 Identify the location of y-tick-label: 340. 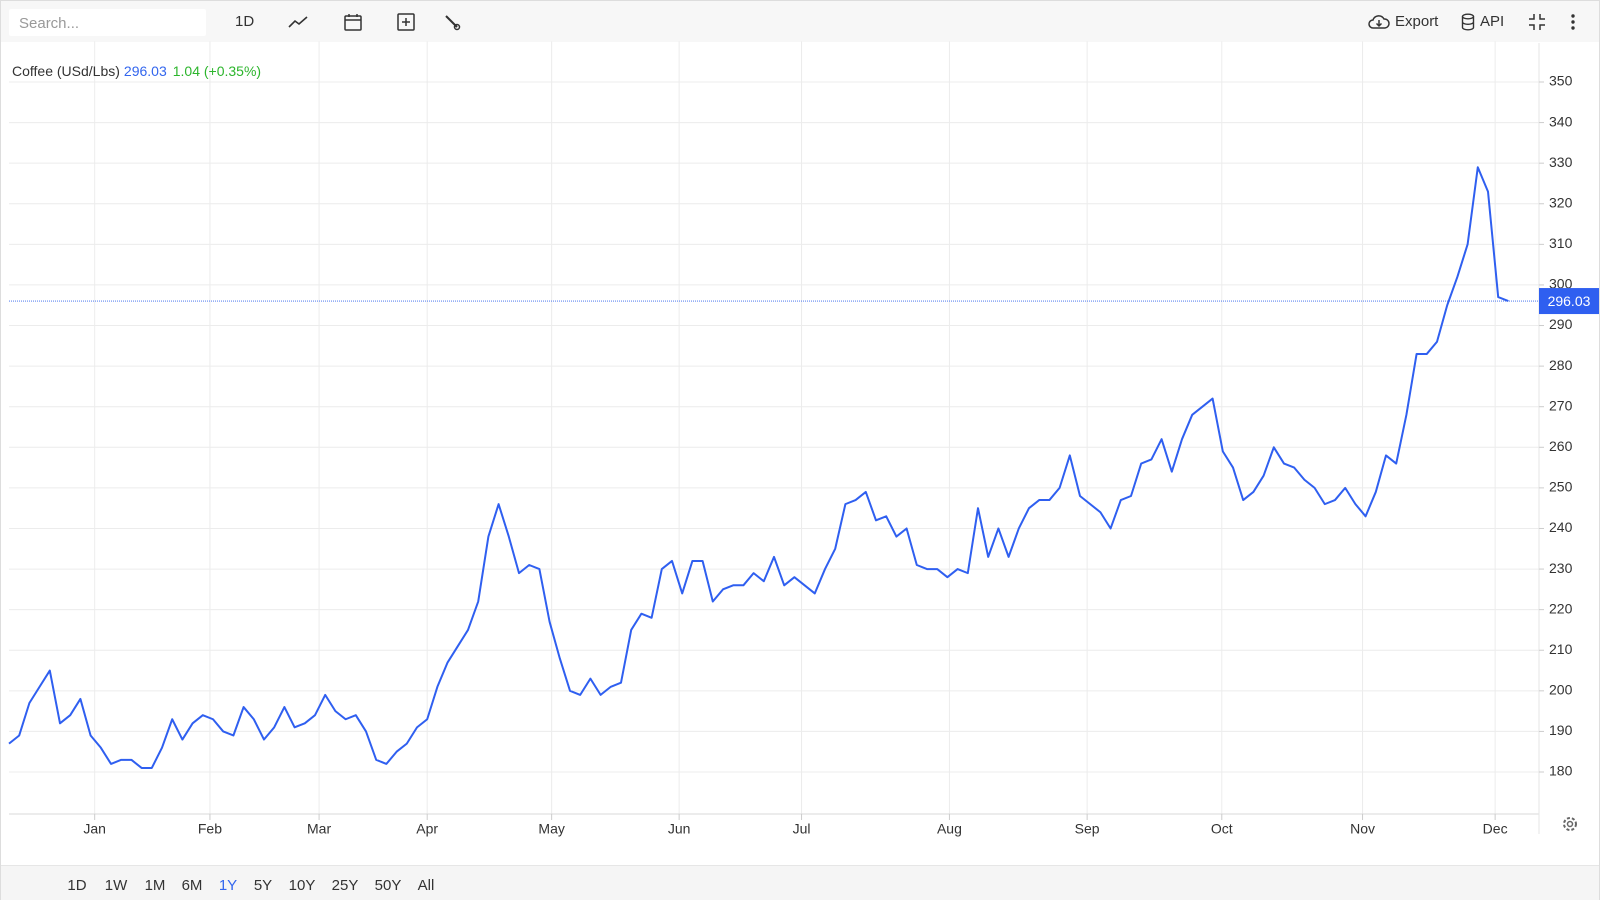
(1561, 121).